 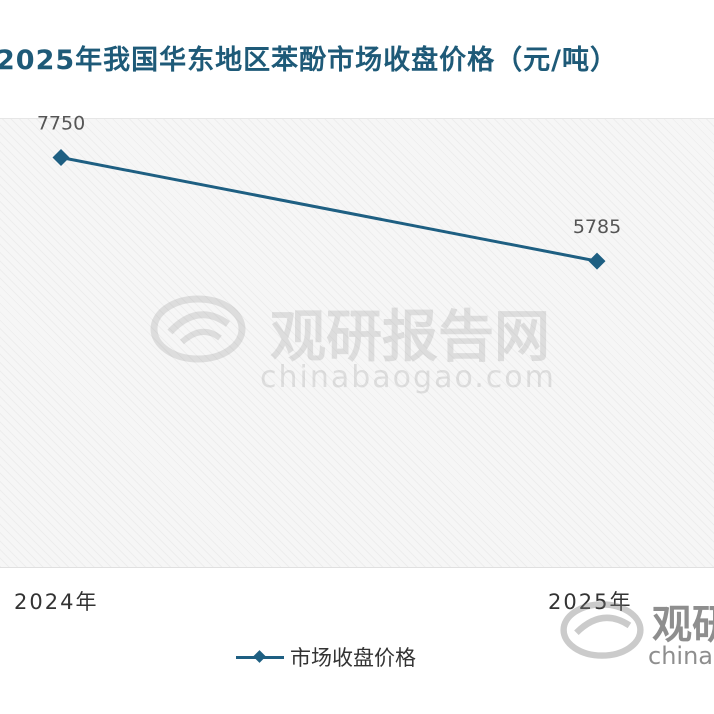 I want to click on corner-watermark: 观研 china, so click(x=635, y=633).